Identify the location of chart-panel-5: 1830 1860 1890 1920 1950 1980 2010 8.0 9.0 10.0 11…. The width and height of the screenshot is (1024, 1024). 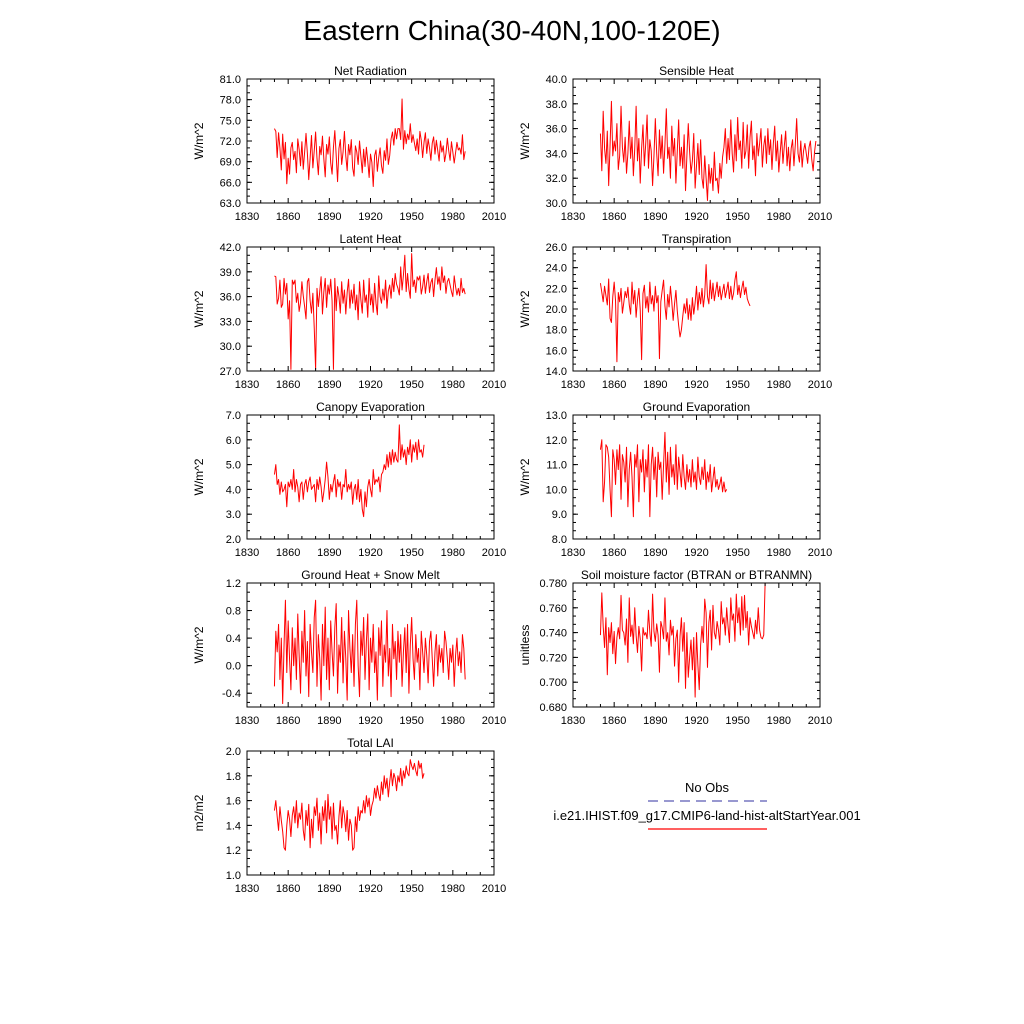
(675, 479).